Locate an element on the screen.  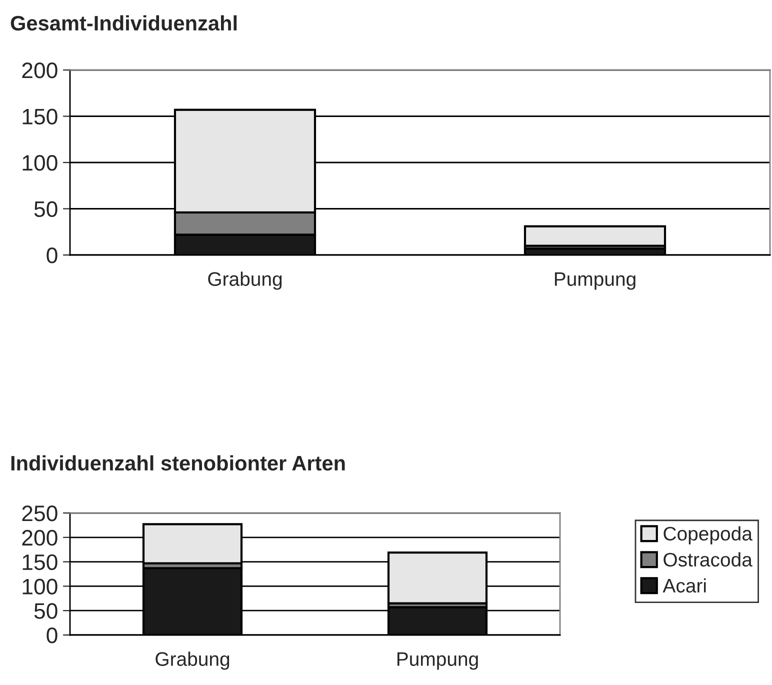
chart-title: Individuenzahl stenobionter Arten is located at coordinates (178, 463).